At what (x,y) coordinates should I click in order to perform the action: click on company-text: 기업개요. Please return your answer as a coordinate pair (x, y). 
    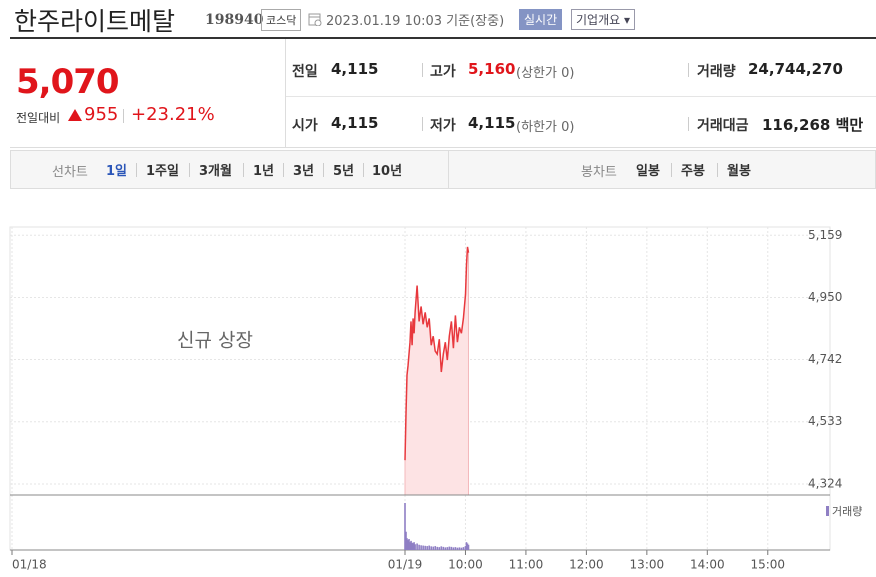
    Looking at the image, I should click on (598, 20).